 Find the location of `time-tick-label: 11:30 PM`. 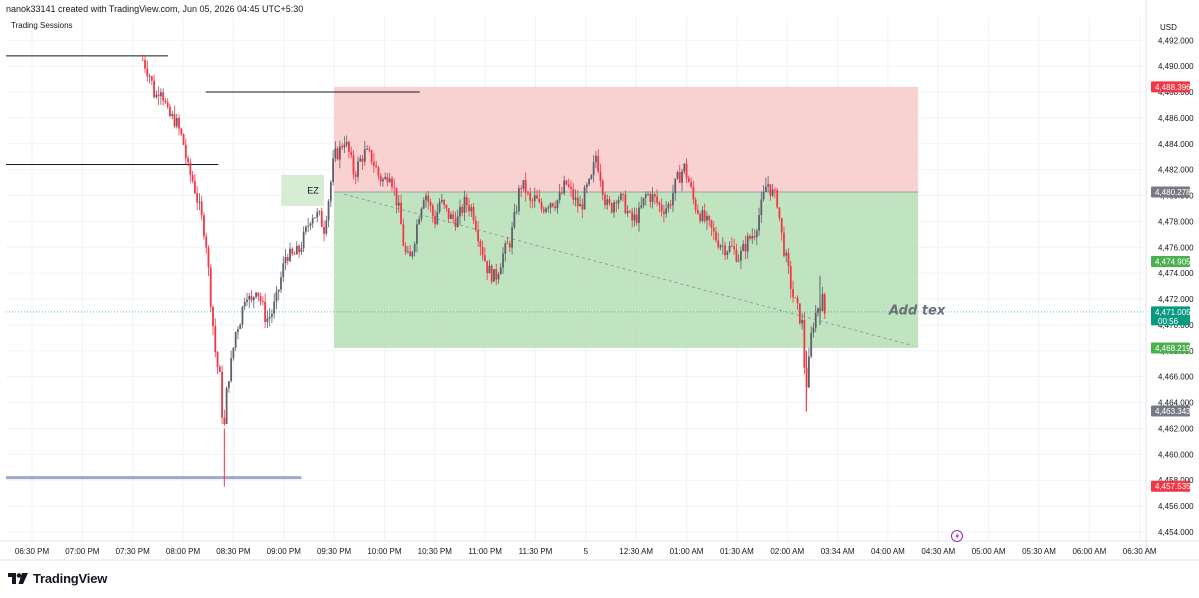

time-tick-label: 11:30 PM is located at coordinates (536, 551).